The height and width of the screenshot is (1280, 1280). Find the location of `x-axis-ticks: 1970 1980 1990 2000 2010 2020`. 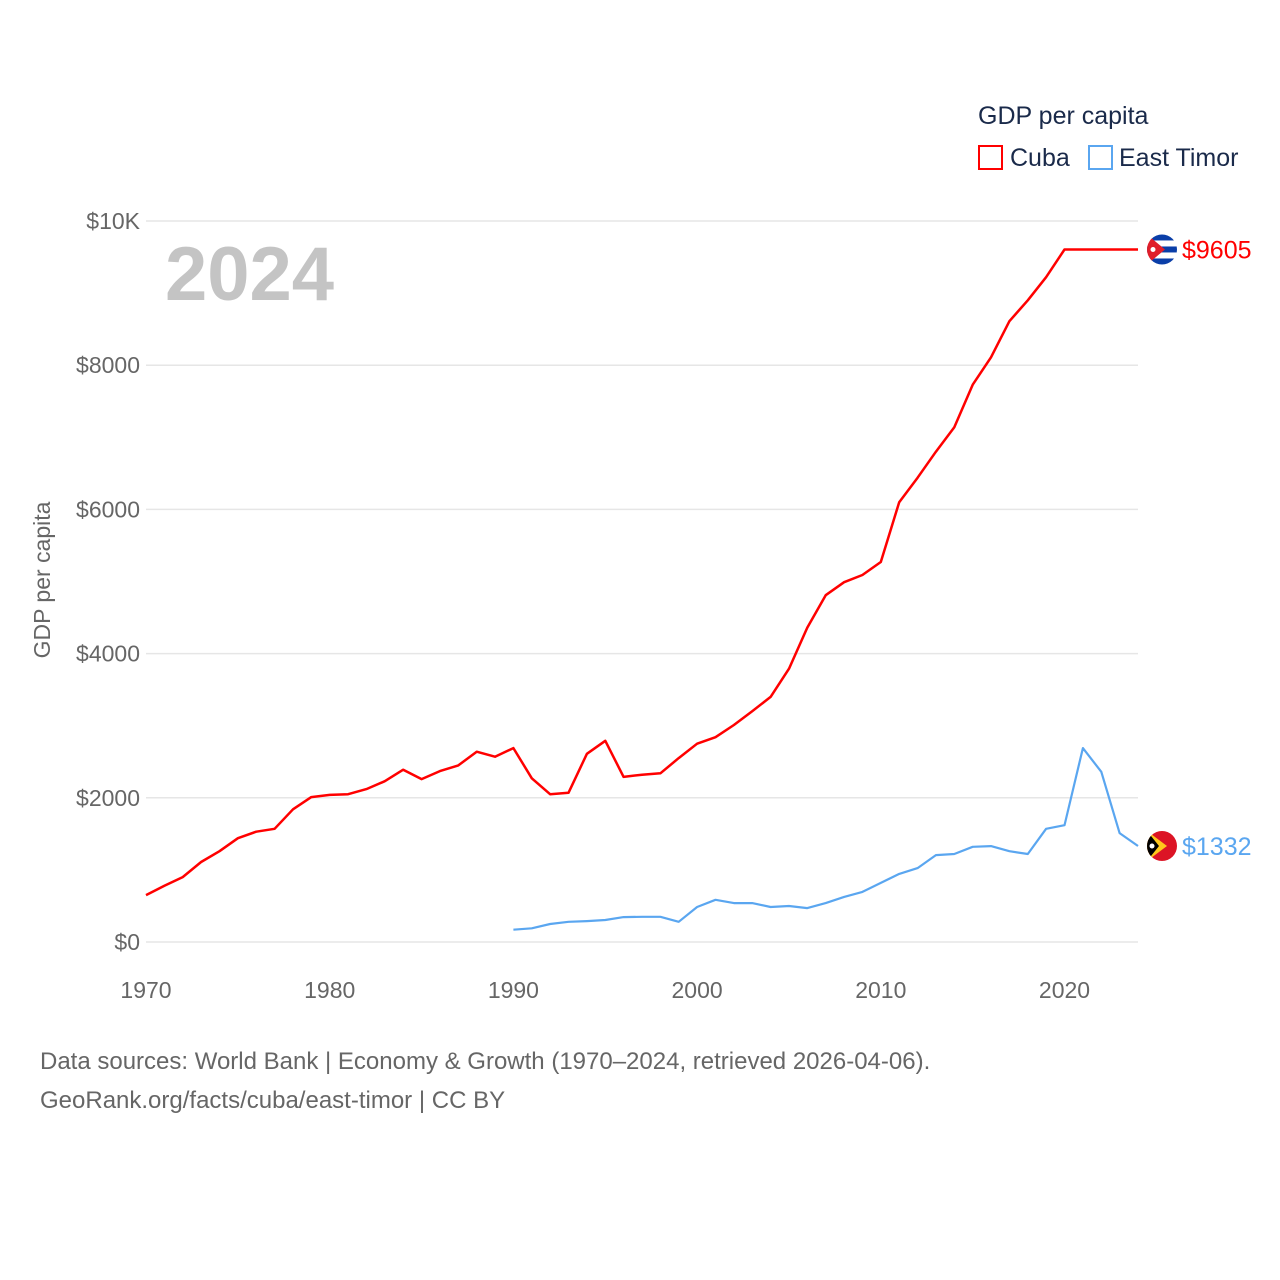

x-axis-ticks: 1970 1980 1990 2000 2010 2020 is located at coordinates (605, 990).